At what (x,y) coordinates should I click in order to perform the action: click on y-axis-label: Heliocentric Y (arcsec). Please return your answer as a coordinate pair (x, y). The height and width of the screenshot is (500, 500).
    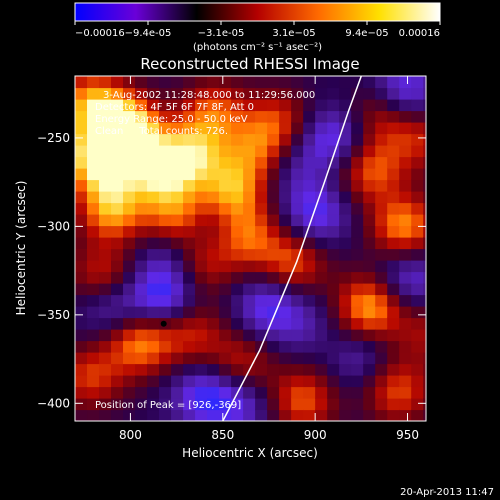
    Looking at the image, I should click on (21, 248).